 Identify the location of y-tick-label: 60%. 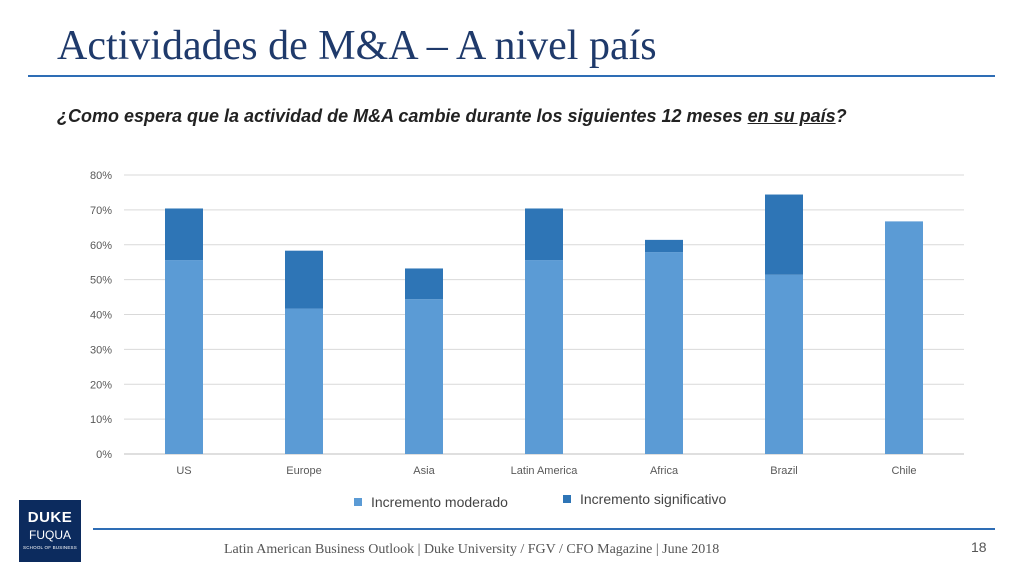
(101, 246).